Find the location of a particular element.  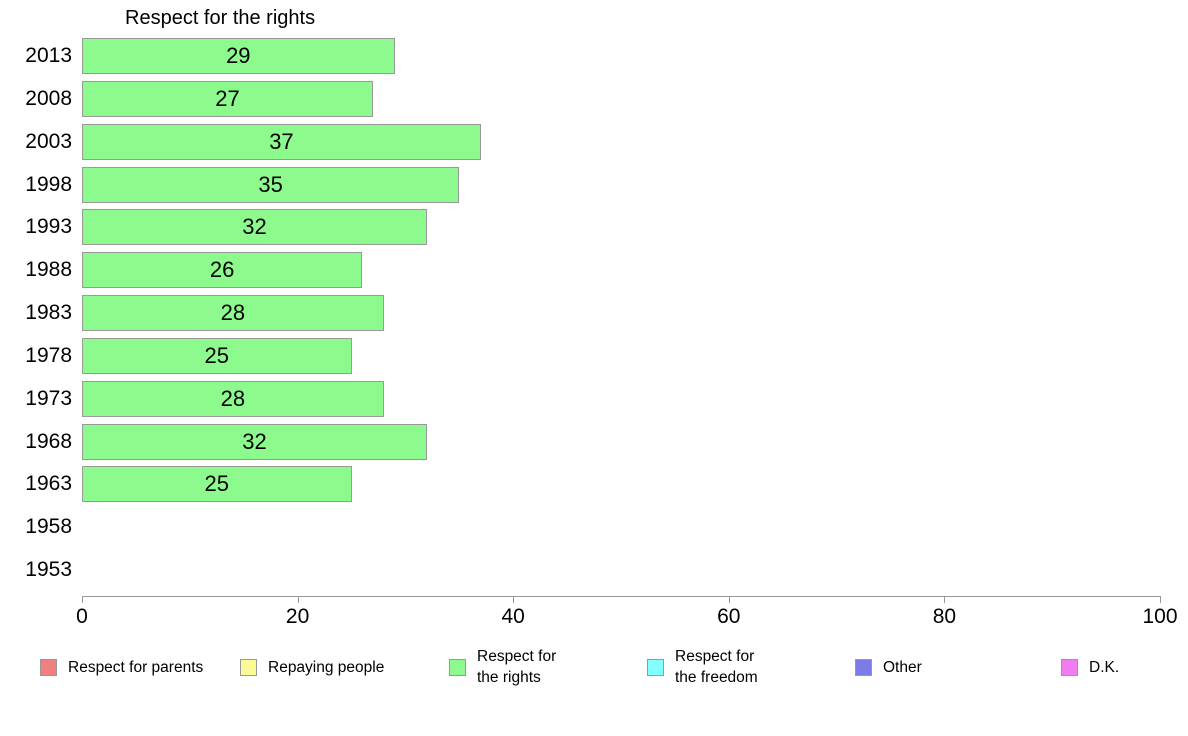

legend-item: Repaying people is located at coordinates (312, 667).